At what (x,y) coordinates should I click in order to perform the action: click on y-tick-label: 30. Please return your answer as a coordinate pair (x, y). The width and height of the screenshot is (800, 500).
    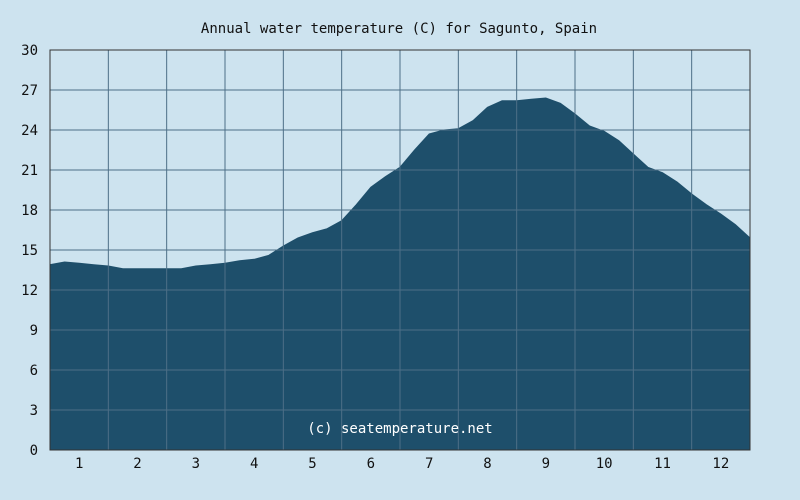
    Looking at the image, I should click on (29, 51).